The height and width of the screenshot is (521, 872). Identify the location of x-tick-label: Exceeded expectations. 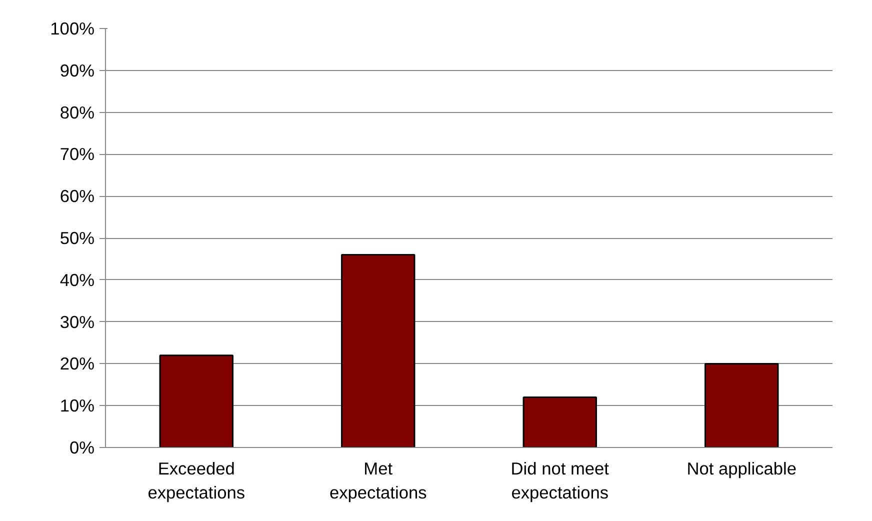
(197, 480).